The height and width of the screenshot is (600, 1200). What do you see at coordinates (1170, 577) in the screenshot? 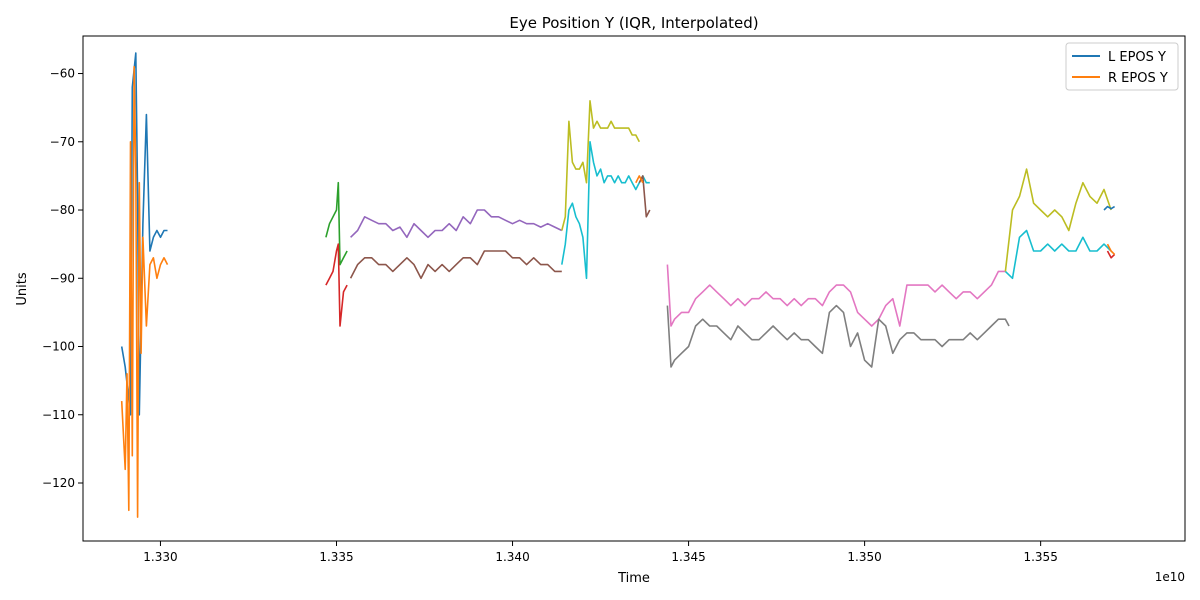
I see `x-axis-offset-label: 1e10` at bounding box center [1170, 577].